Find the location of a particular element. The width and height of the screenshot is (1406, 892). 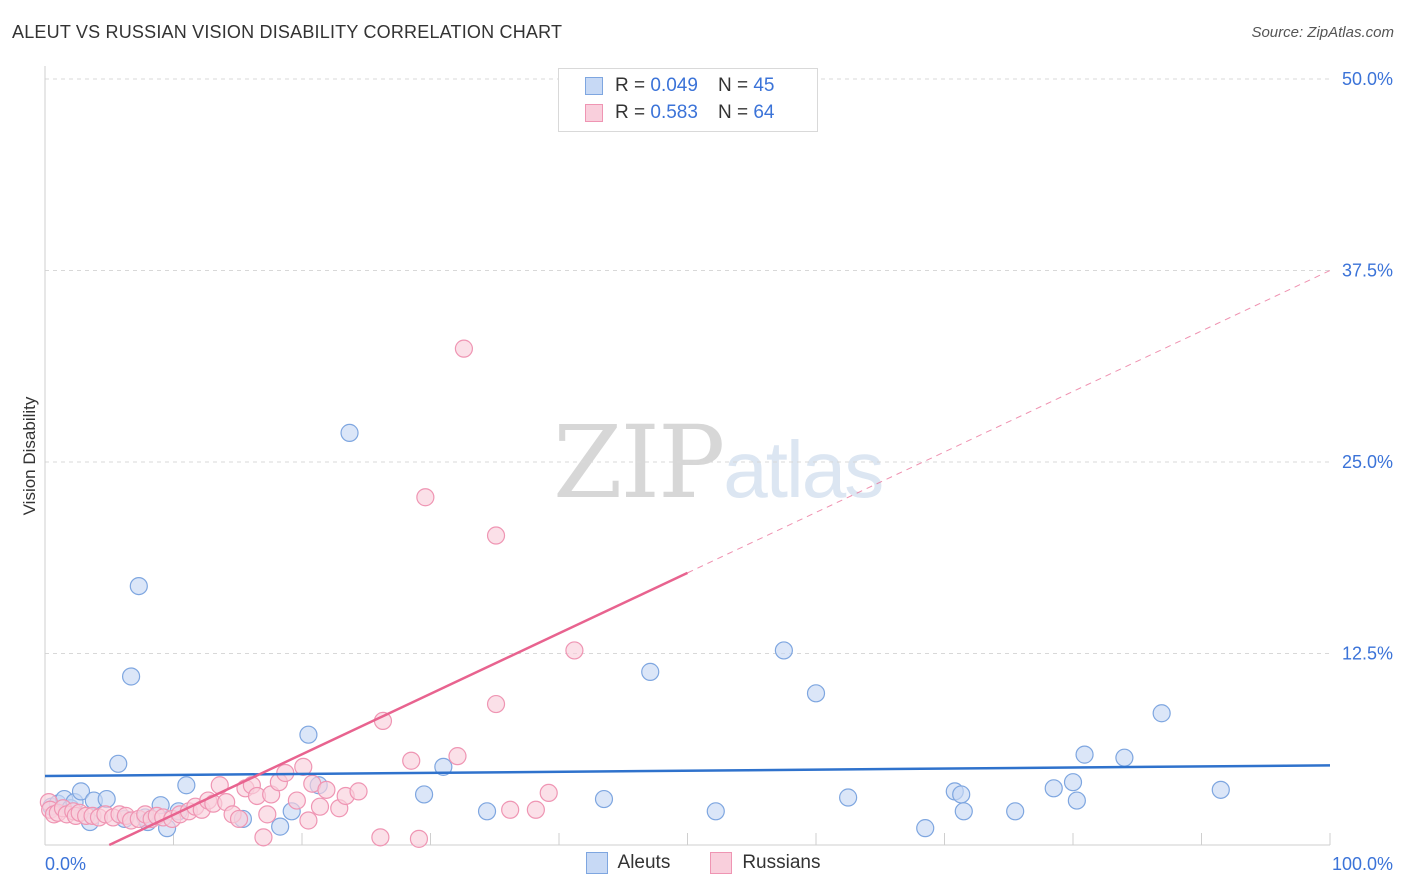

r-value: 0.583 is located at coordinates (674, 112).